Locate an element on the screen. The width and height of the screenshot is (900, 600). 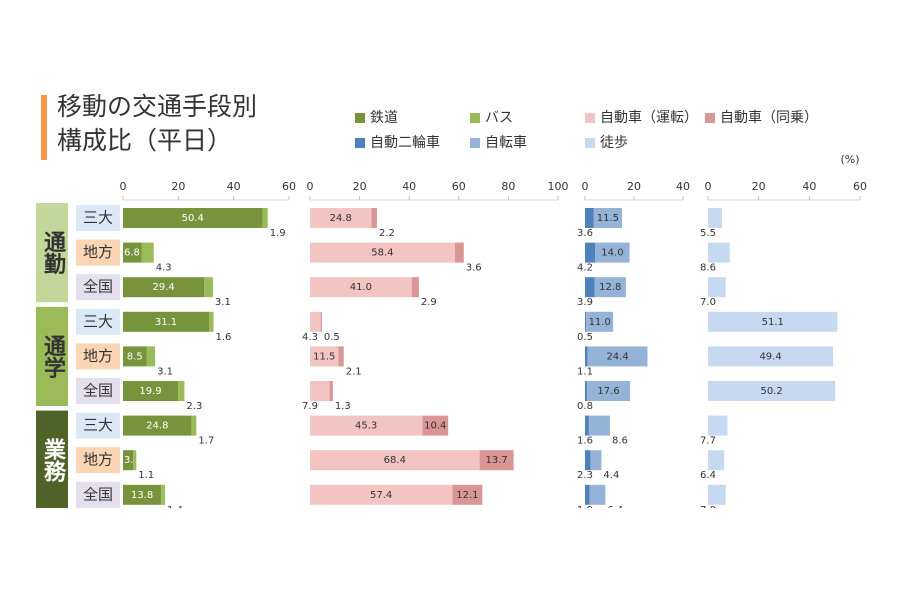
value-label: 4.3 is located at coordinates (164, 268).